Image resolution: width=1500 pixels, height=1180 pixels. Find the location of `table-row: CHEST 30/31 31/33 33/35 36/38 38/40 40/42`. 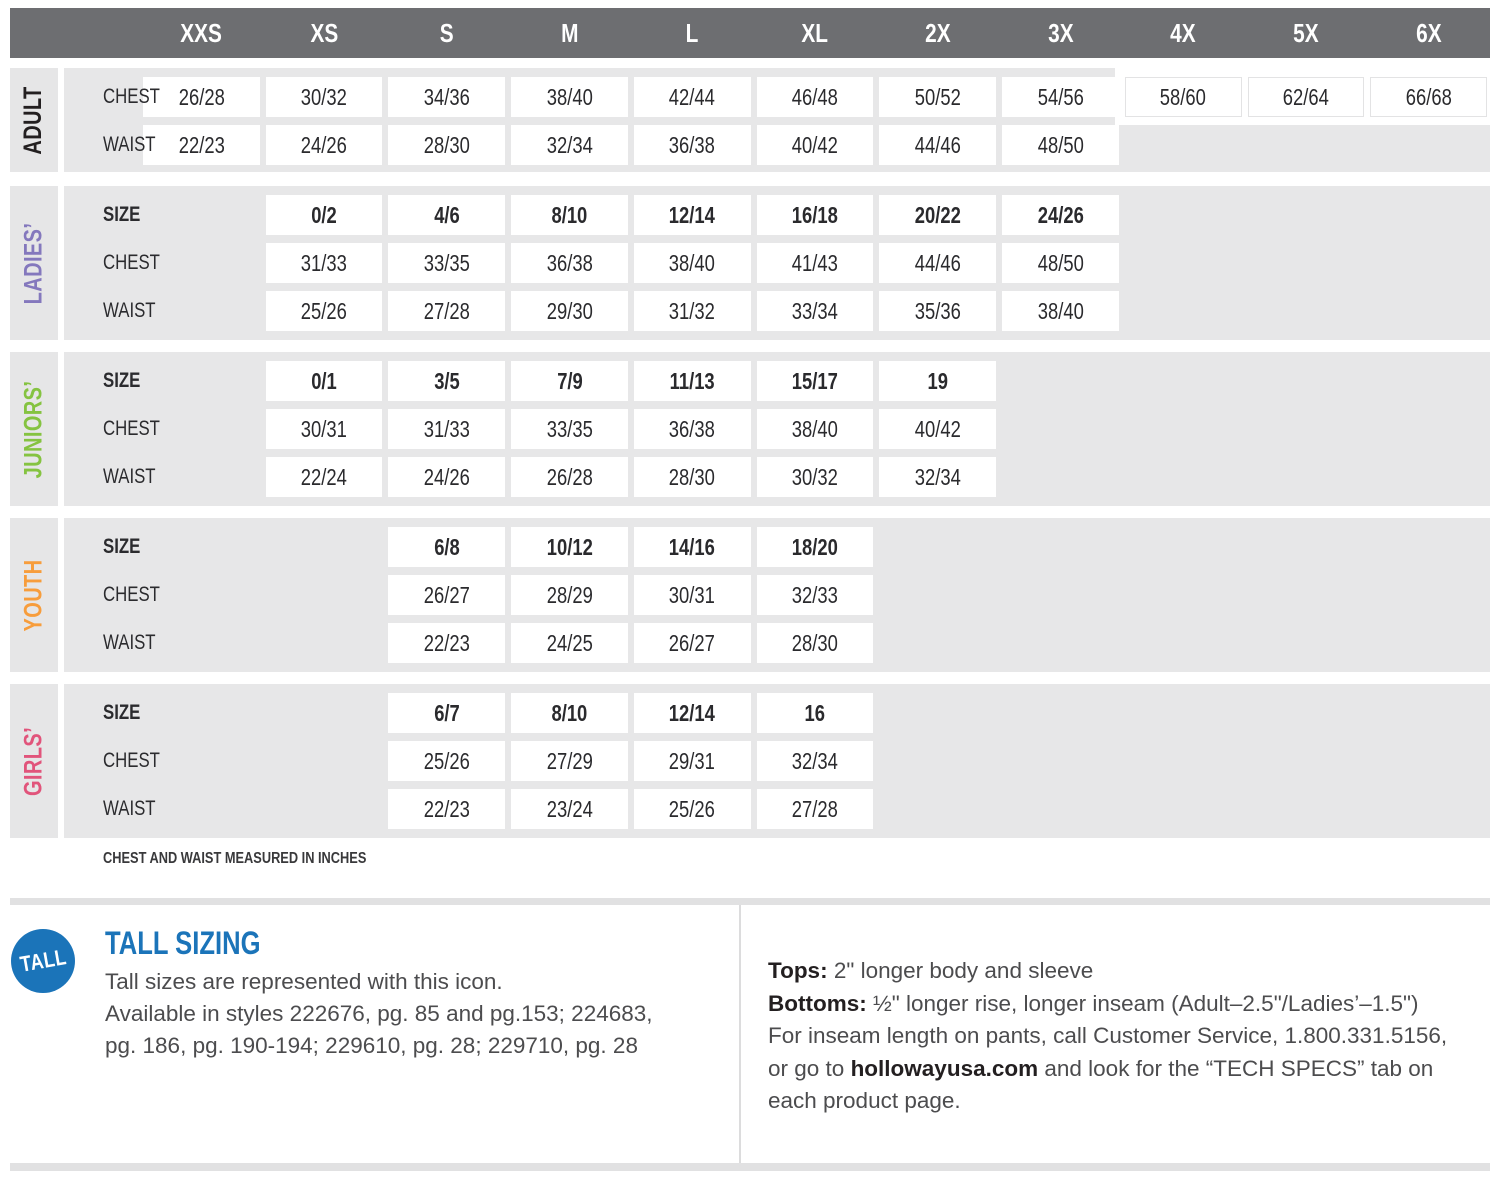

table-row: CHEST 30/31 31/33 33/35 36/38 38/40 40/42 is located at coordinates (777, 429).